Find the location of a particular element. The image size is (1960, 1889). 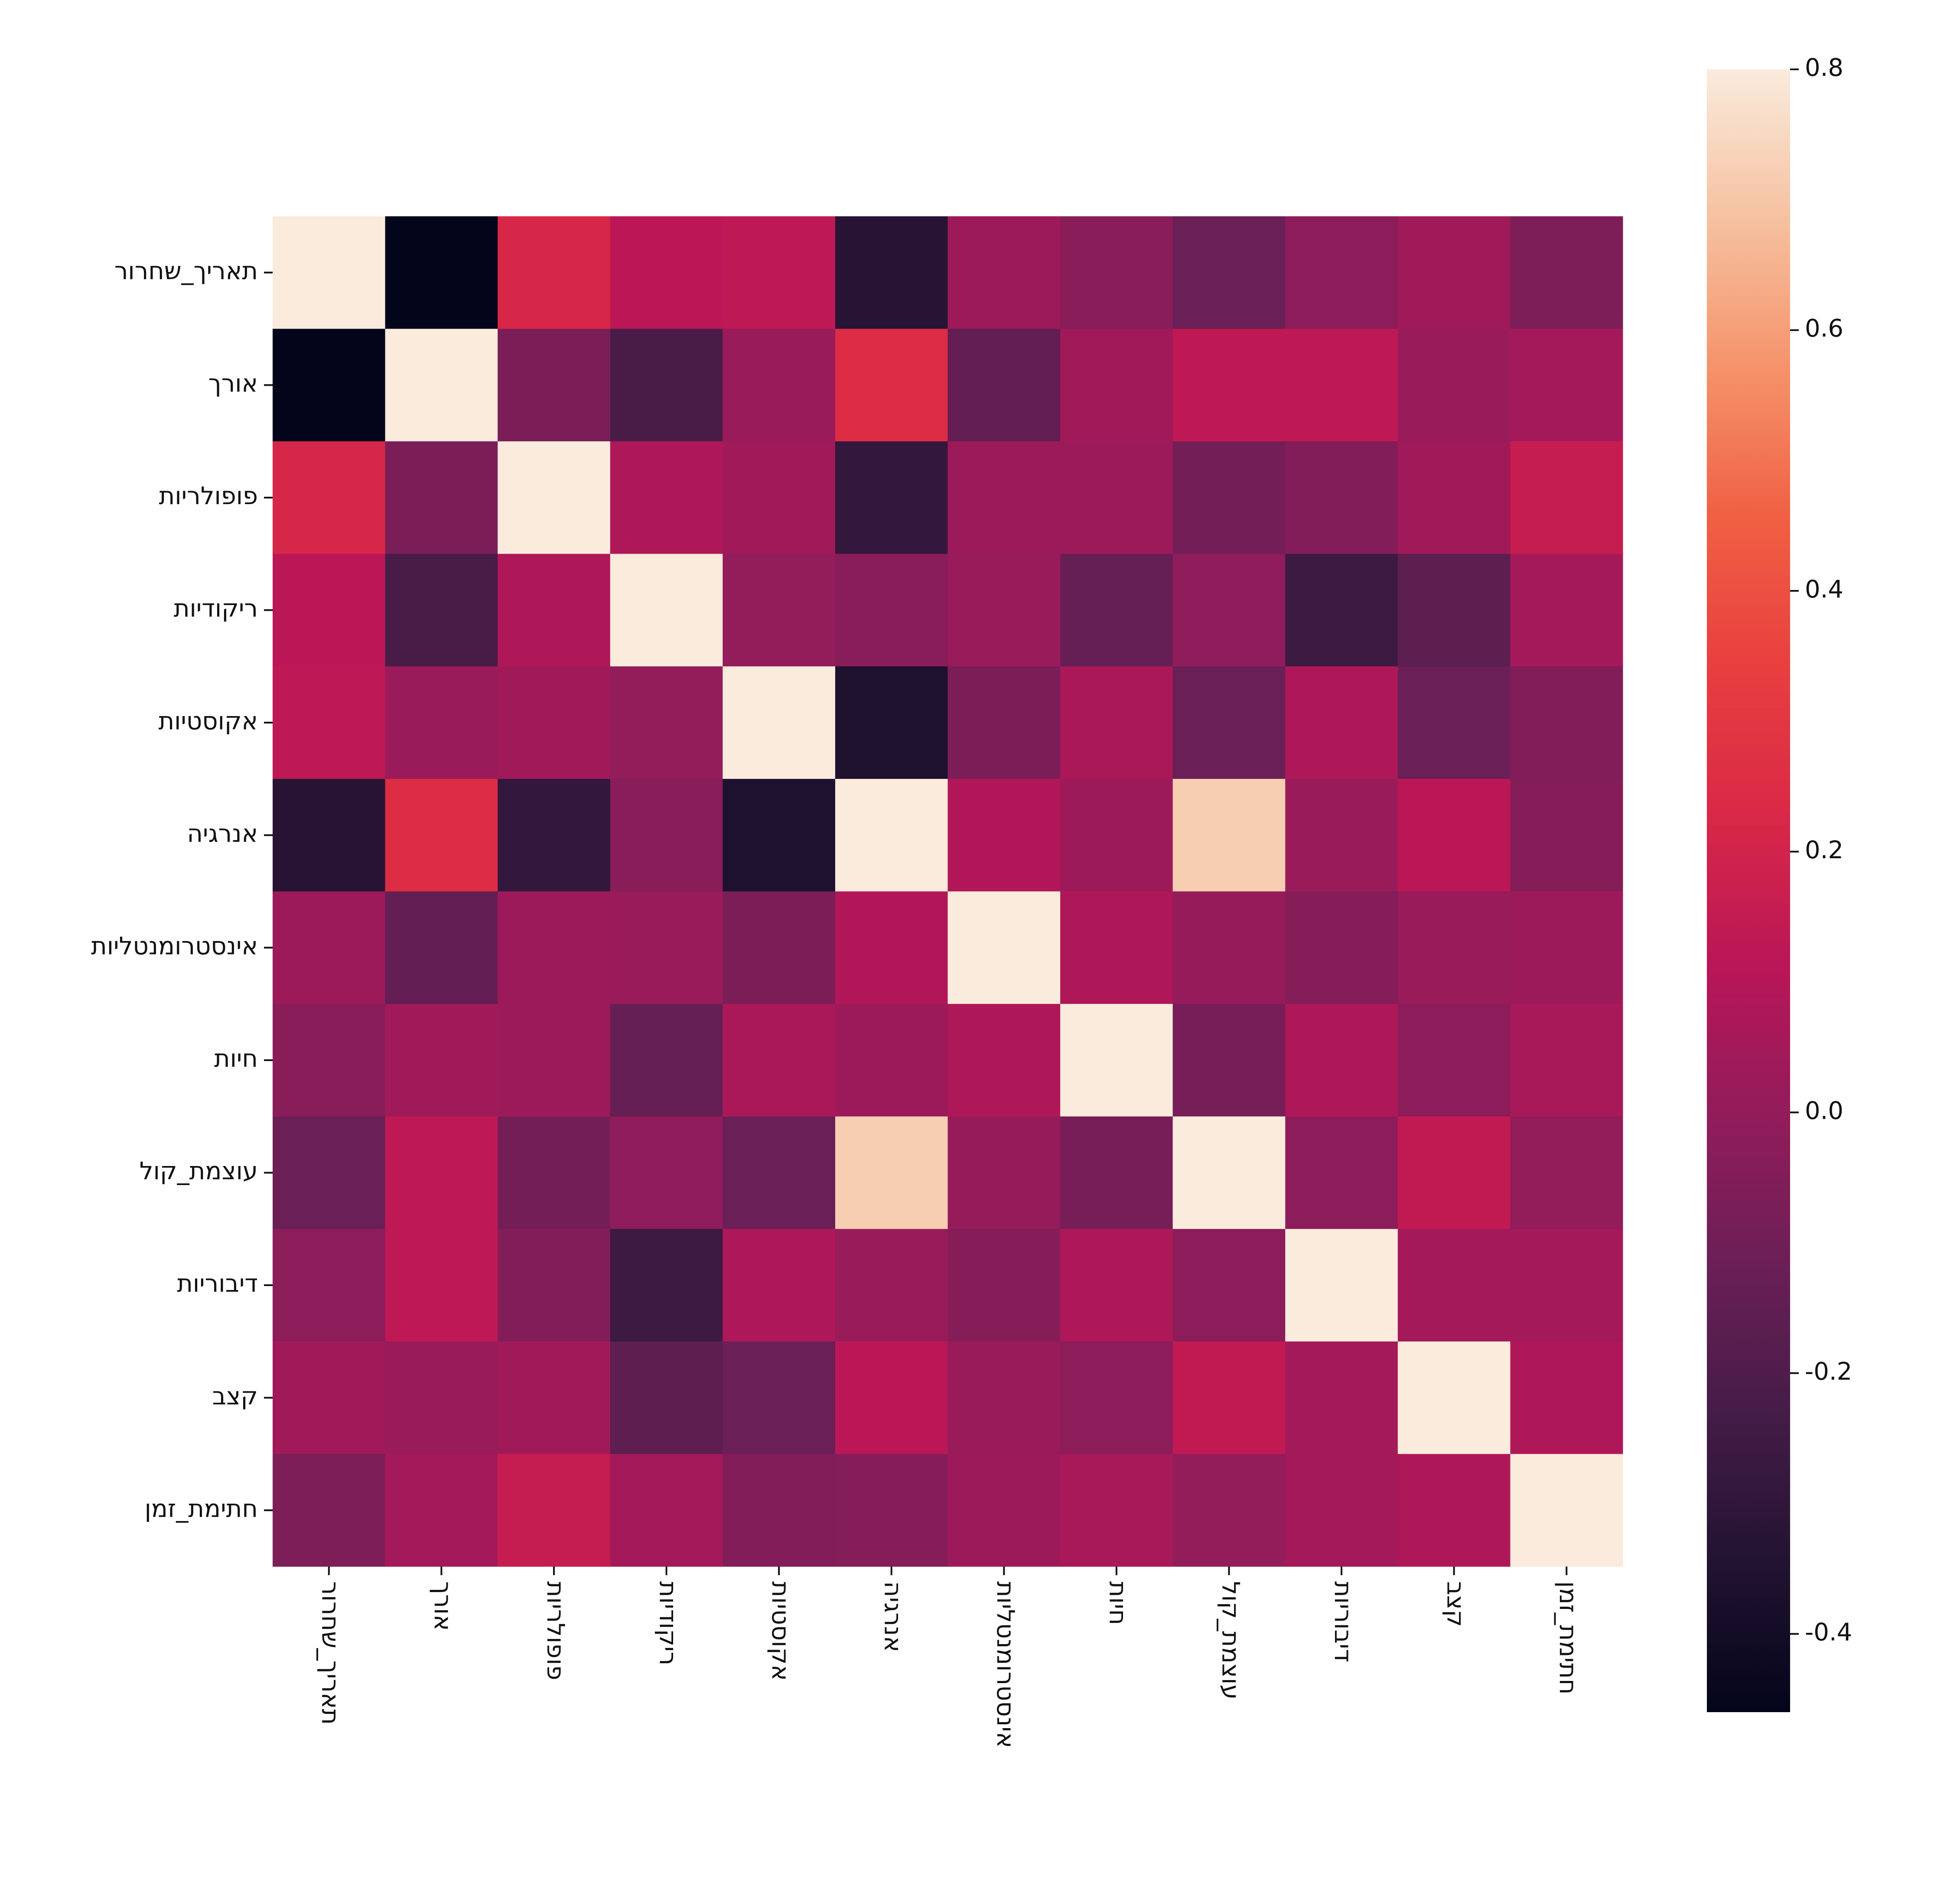

y-tick-label: היגרנא is located at coordinates (222, 834).